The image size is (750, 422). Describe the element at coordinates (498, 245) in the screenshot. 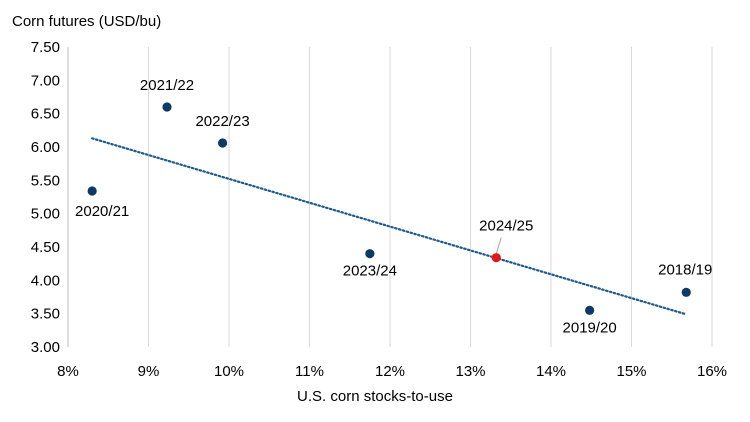

I see `callout-line` at that location.